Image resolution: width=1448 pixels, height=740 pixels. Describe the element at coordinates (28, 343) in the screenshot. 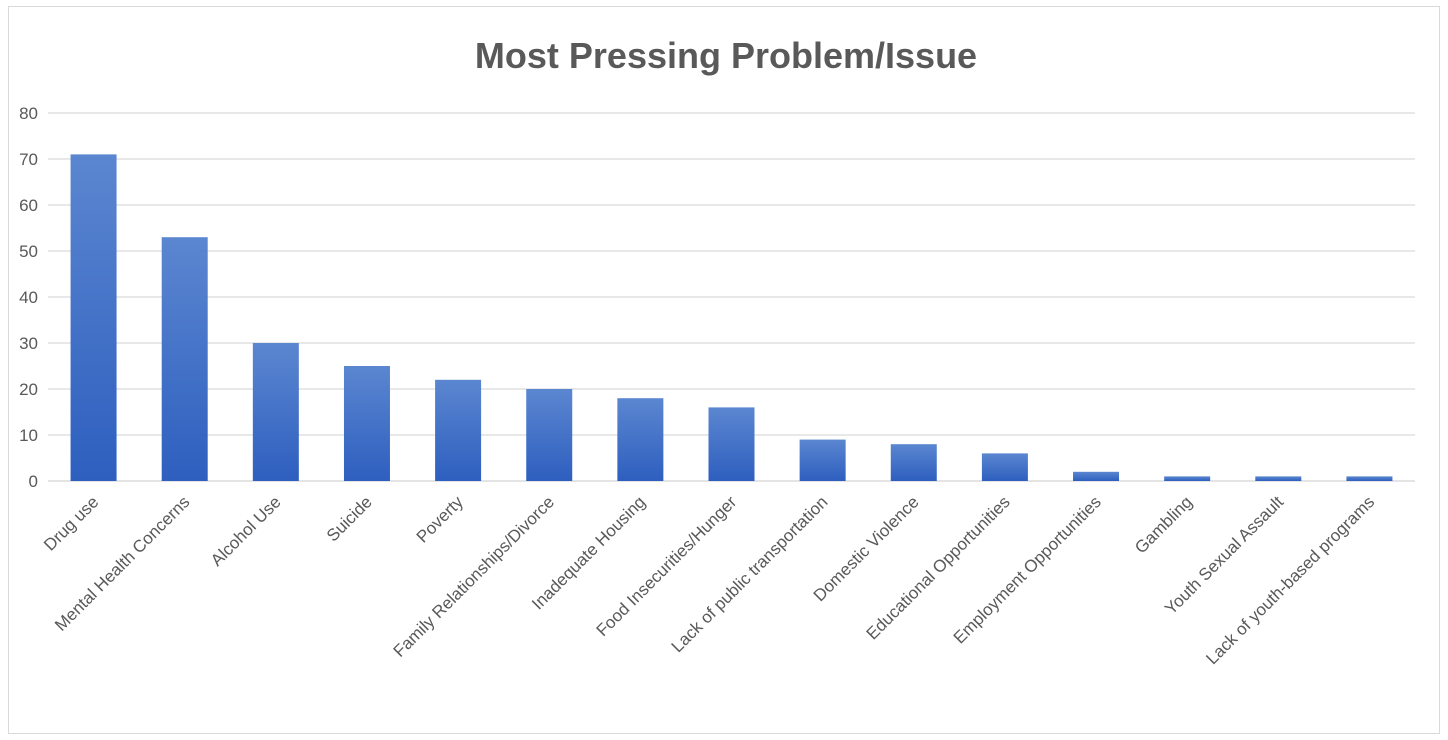

I see `y-tick-label: 30` at that location.